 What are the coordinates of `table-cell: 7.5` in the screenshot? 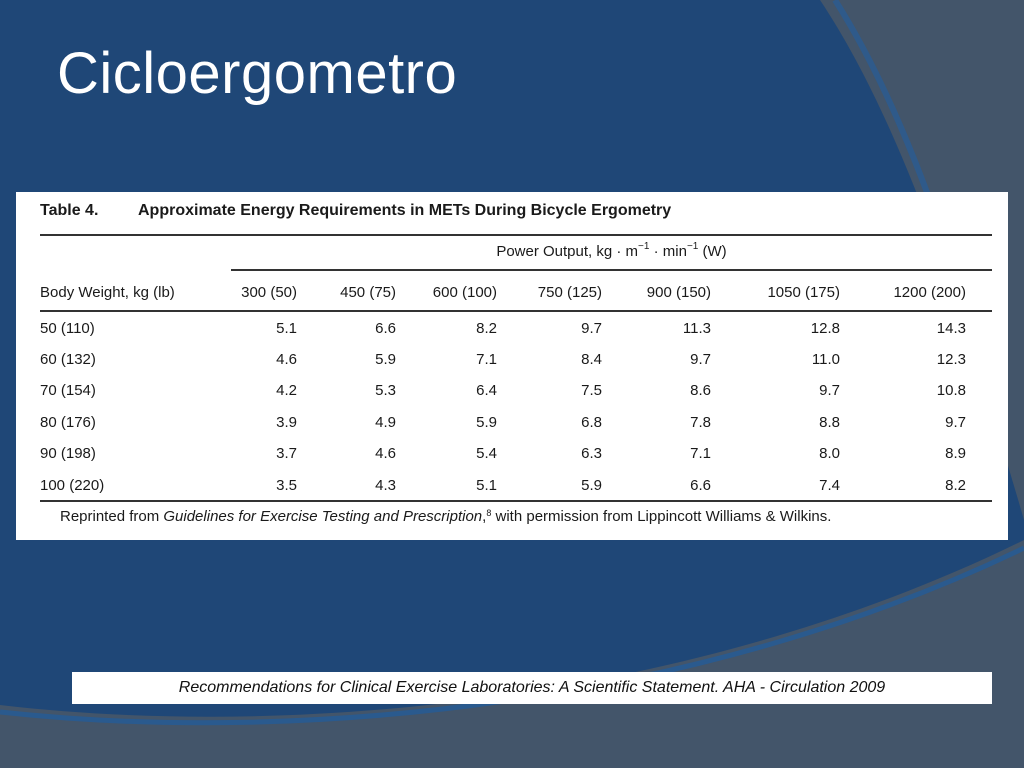 It's located at (591, 390).